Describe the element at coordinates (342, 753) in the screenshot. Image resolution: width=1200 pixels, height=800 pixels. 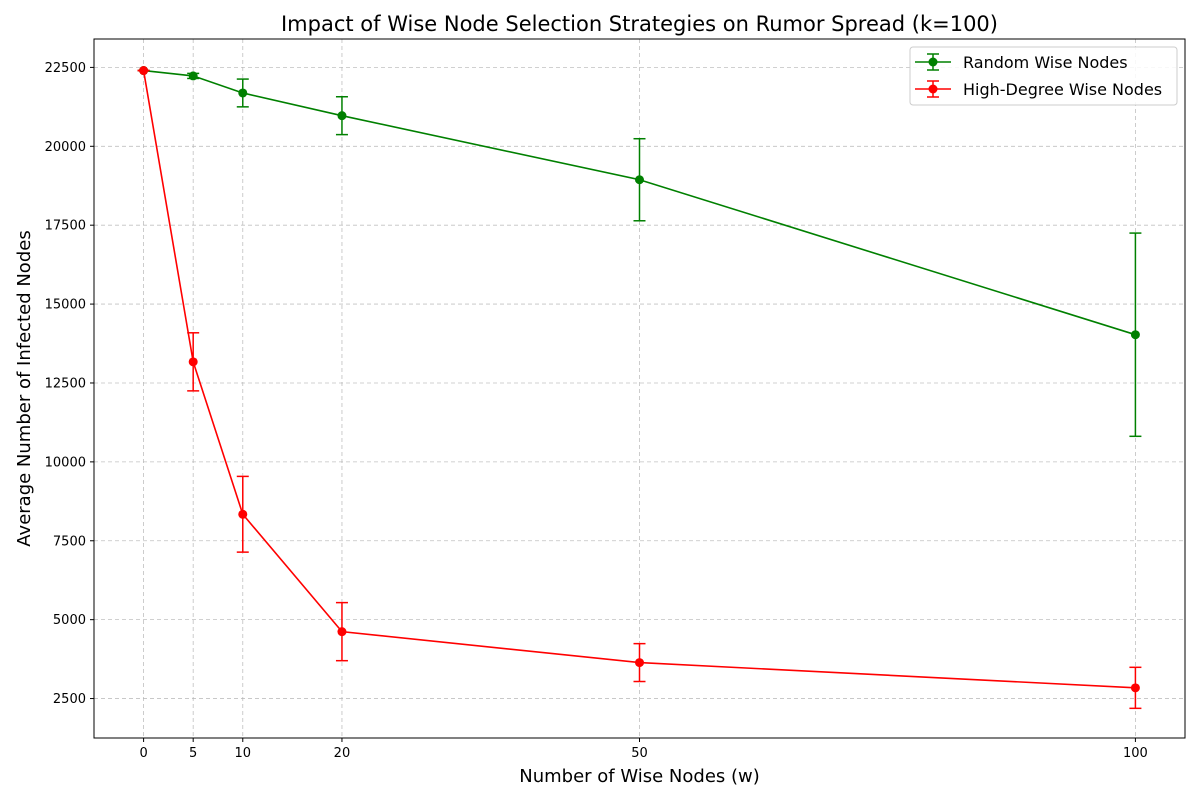
I see `x-tick-label: 20` at that location.